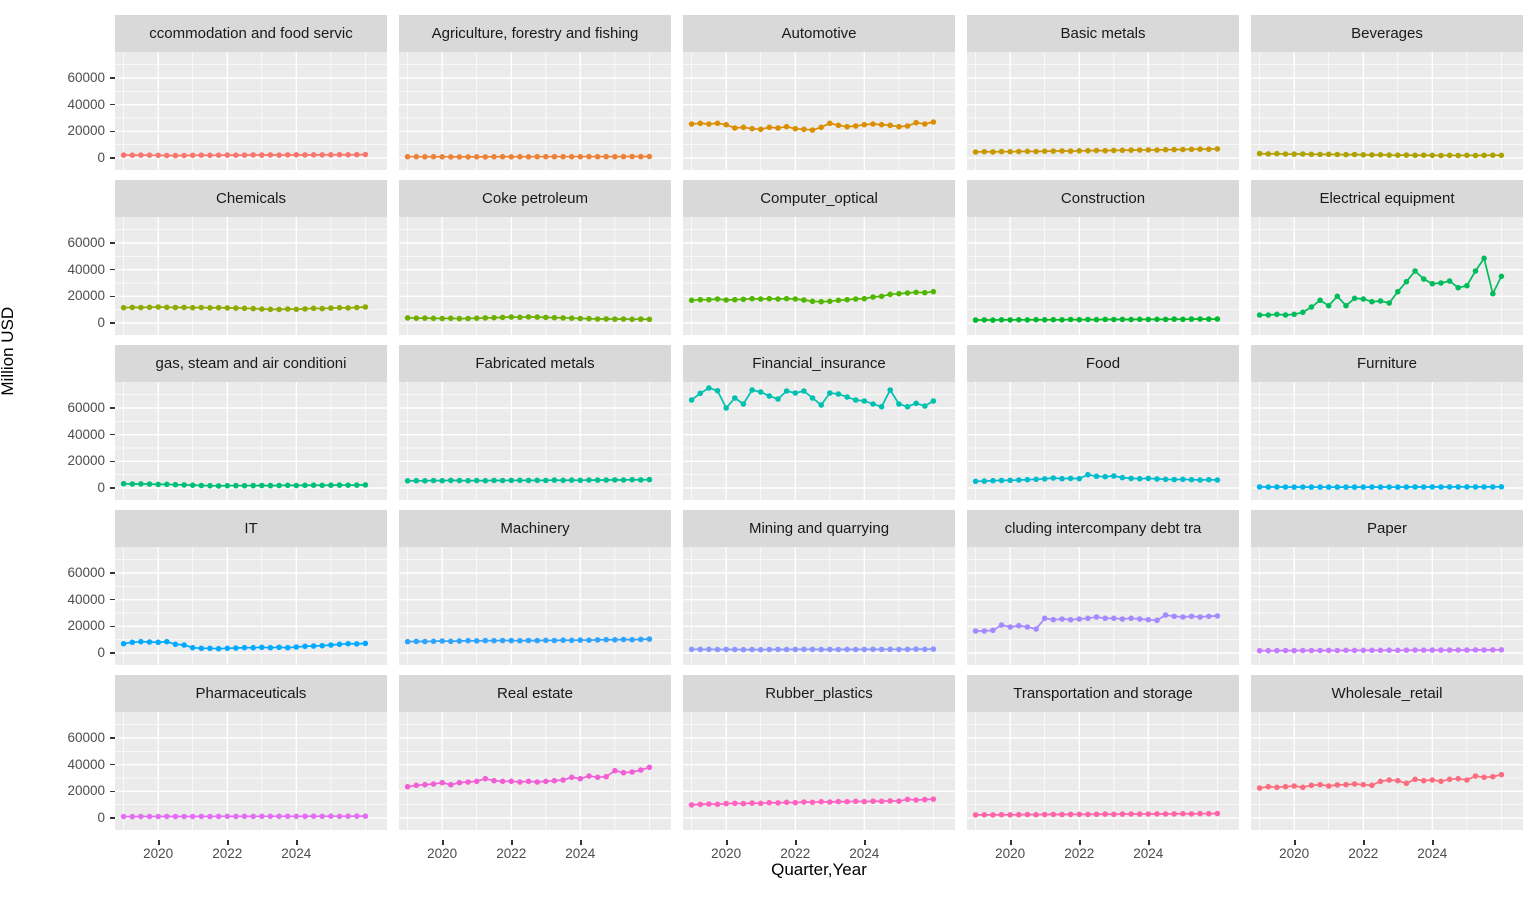 The height and width of the screenshot is (900, 1533). I want to click on facet-automotive: Automotive, so click(819, 92).